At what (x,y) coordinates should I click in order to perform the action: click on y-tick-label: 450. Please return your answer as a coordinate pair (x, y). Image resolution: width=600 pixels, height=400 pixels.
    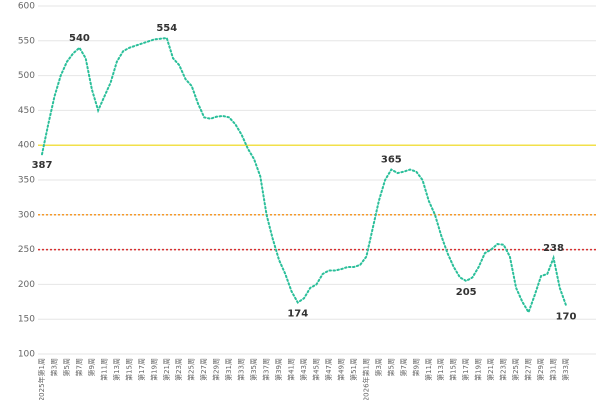
    Looking at the image, I should click on (26, 111).